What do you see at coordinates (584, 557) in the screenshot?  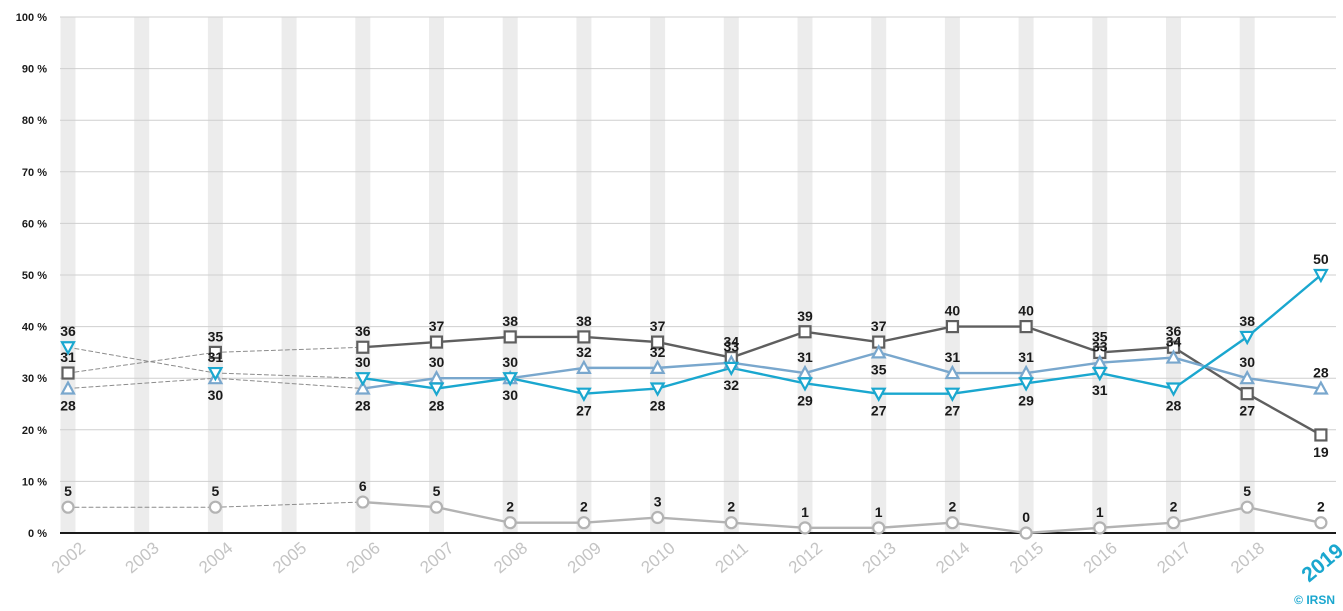 I see `x-tick-label: 2009` at bounding box center [584, 557].